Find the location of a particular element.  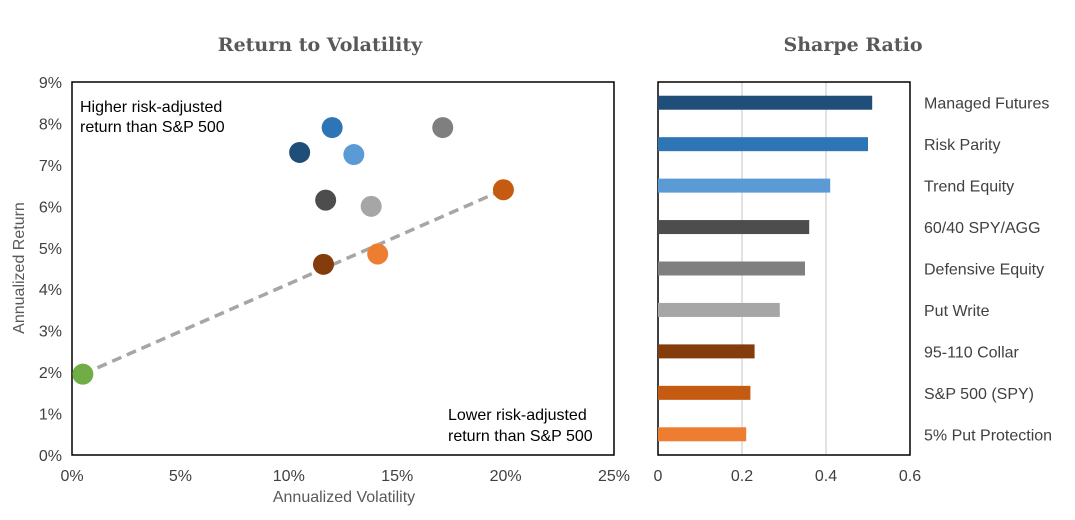

bar-category-label: 60/40 SPY/AGG is located at coordinates (982, 228).